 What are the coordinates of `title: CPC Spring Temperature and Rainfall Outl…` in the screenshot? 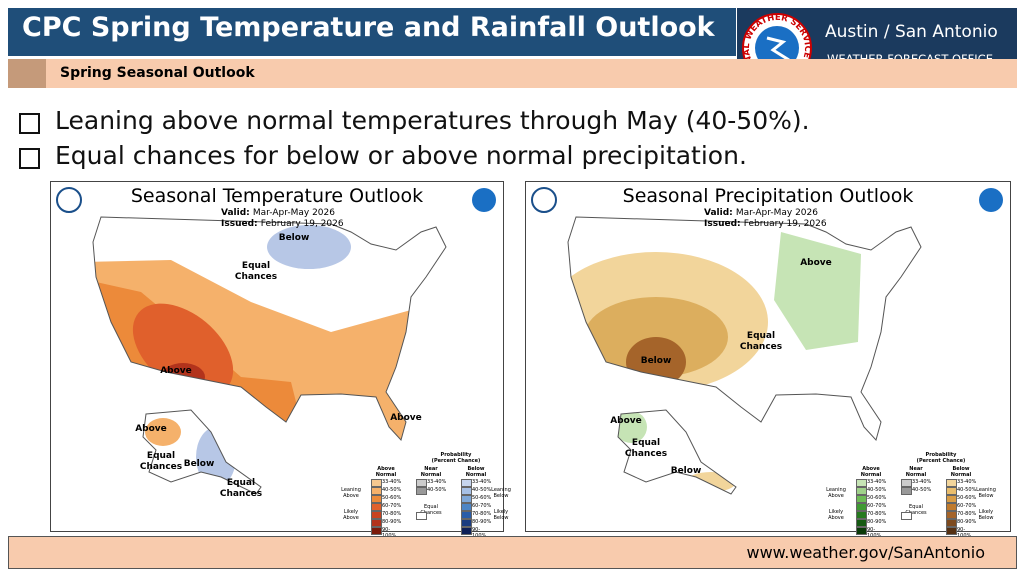 It's located at (368, 27).